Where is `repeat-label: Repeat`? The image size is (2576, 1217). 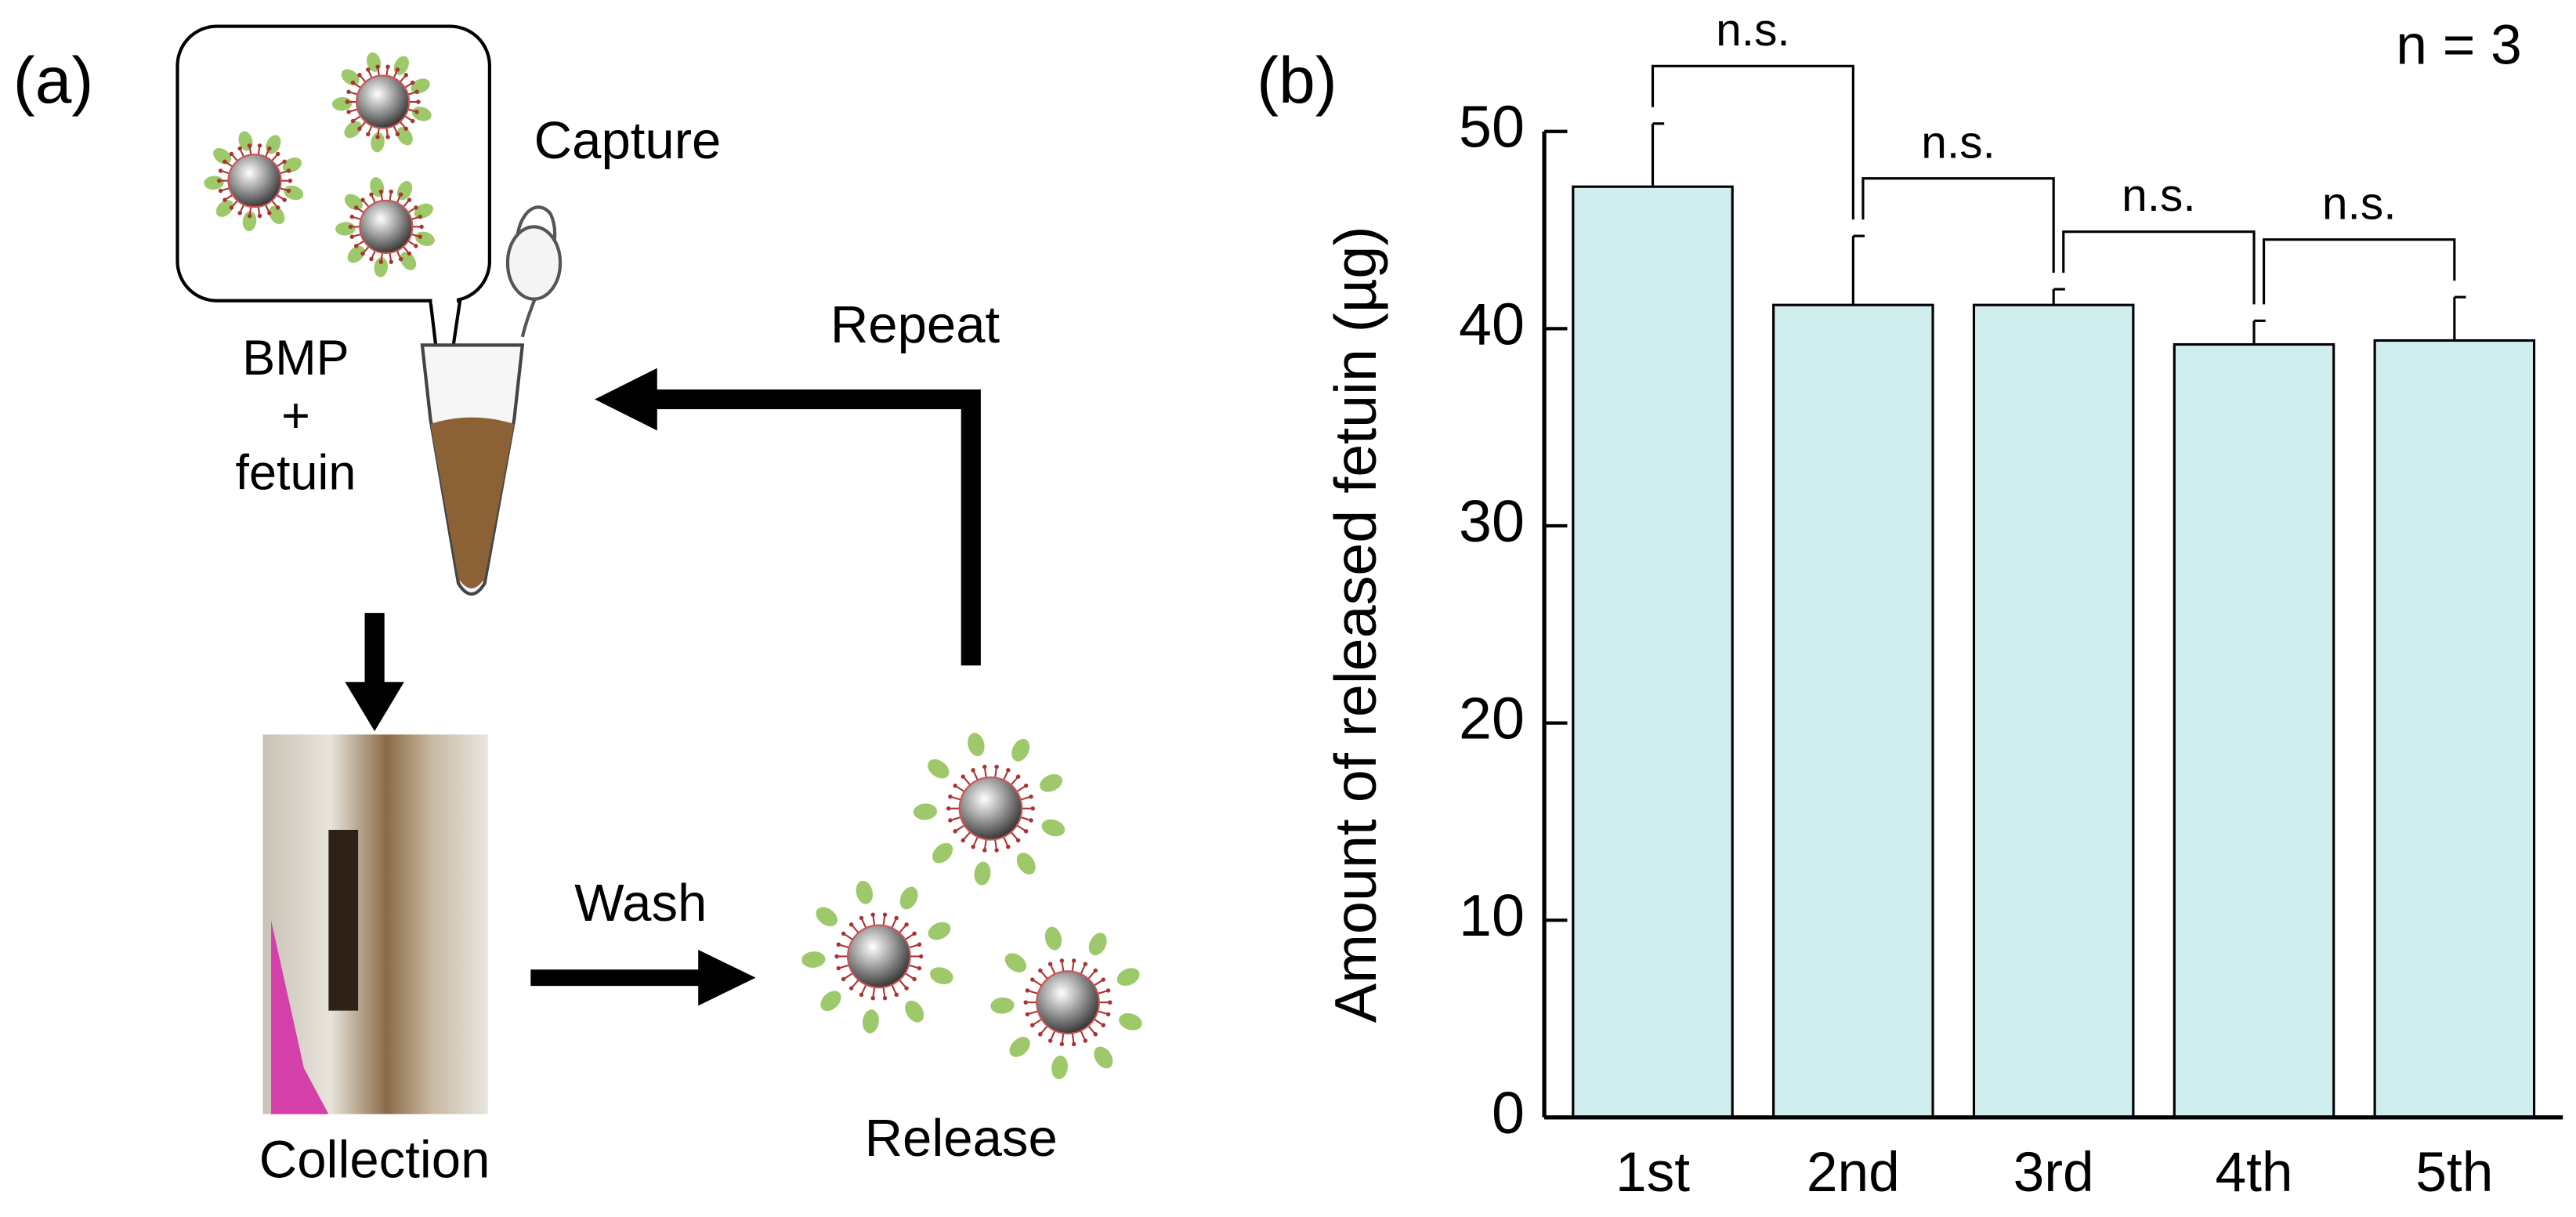 repeat-label: Repeat is located at coordinates (915, 324).